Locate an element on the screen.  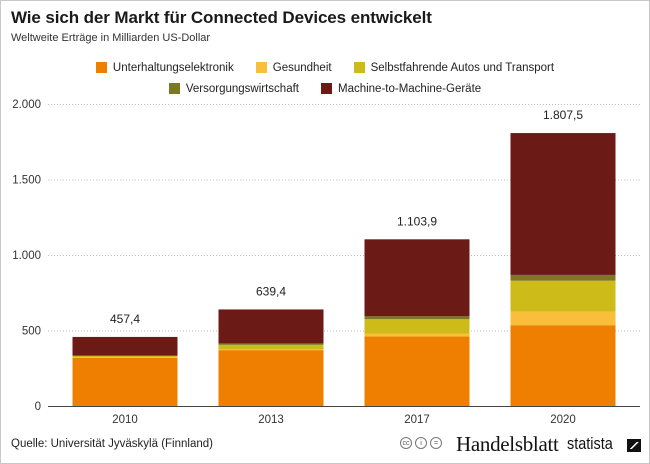
legend-item: Machine-to-Machine-Geräte is located at coordinates (401, 88).